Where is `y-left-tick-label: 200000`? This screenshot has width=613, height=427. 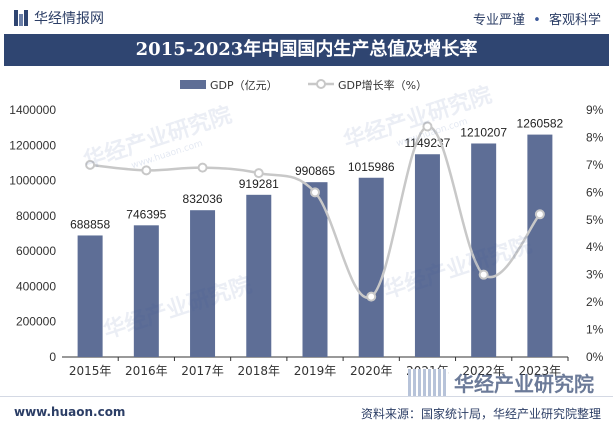 y-left-tick-label: 200000 is located at coordinates (36, 322).